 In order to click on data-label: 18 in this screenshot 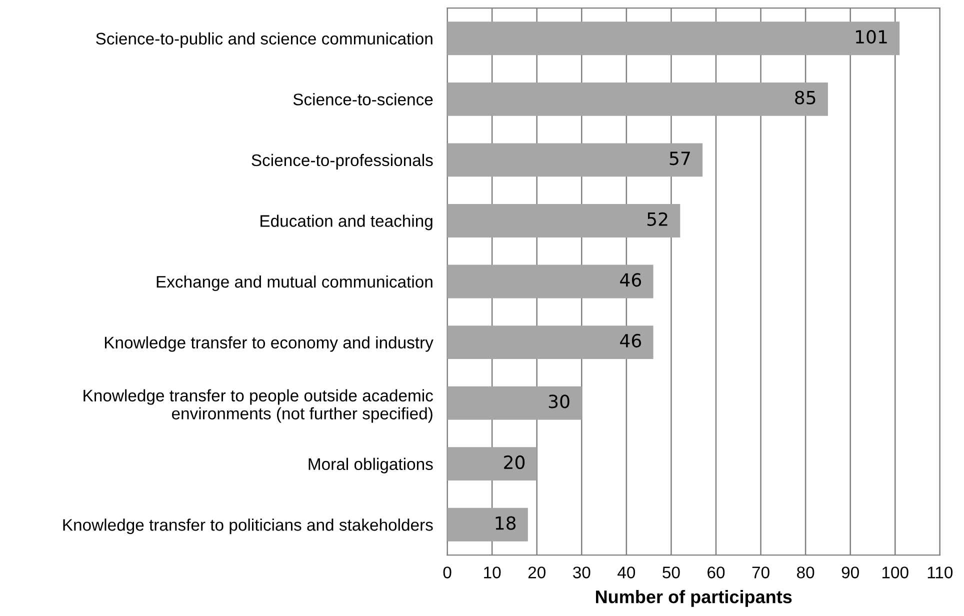, I will do `click(506, 523)`.